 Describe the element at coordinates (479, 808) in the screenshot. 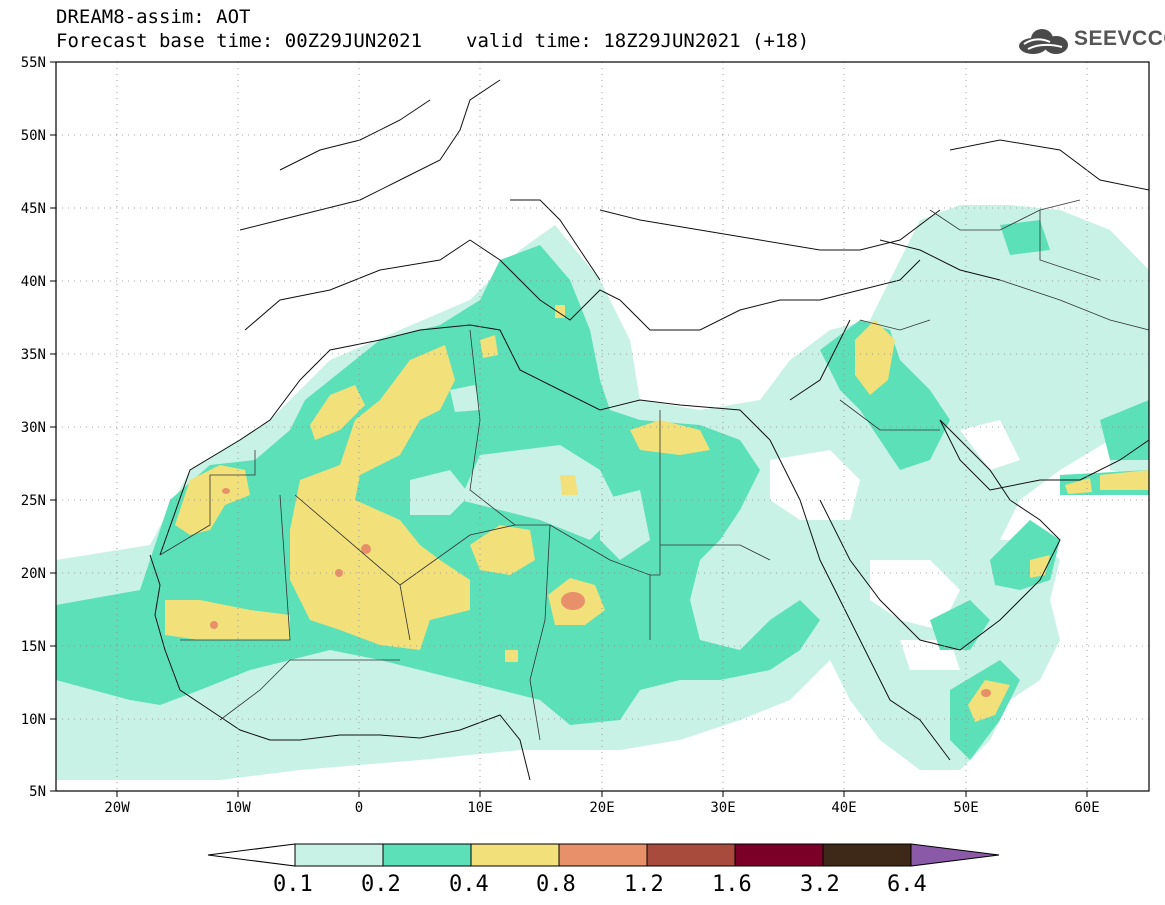

I see `lon-label: 10E` at that location.